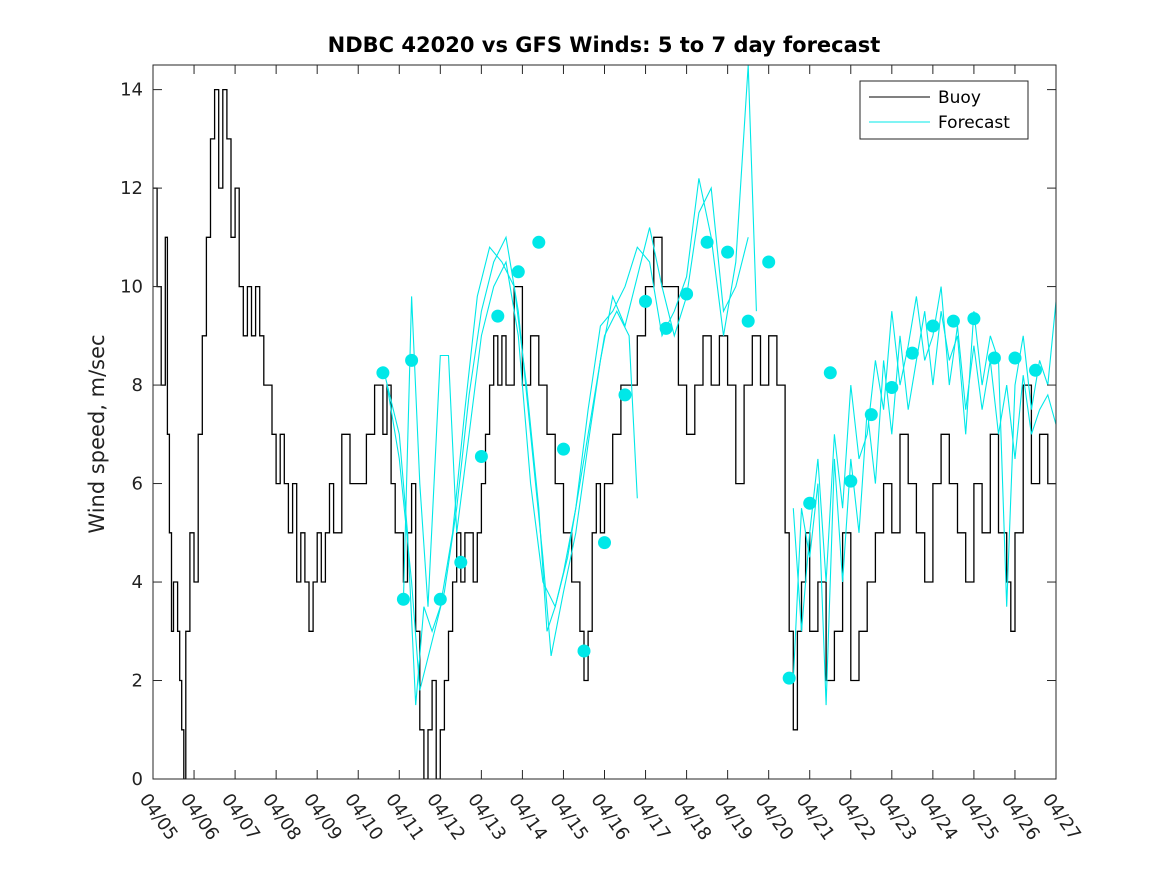 This screenshot has width=1167, height=875. Describe the element at coordinates (137, 779) in the screenshot. I see `y-tick-label-0: 0` at that location.